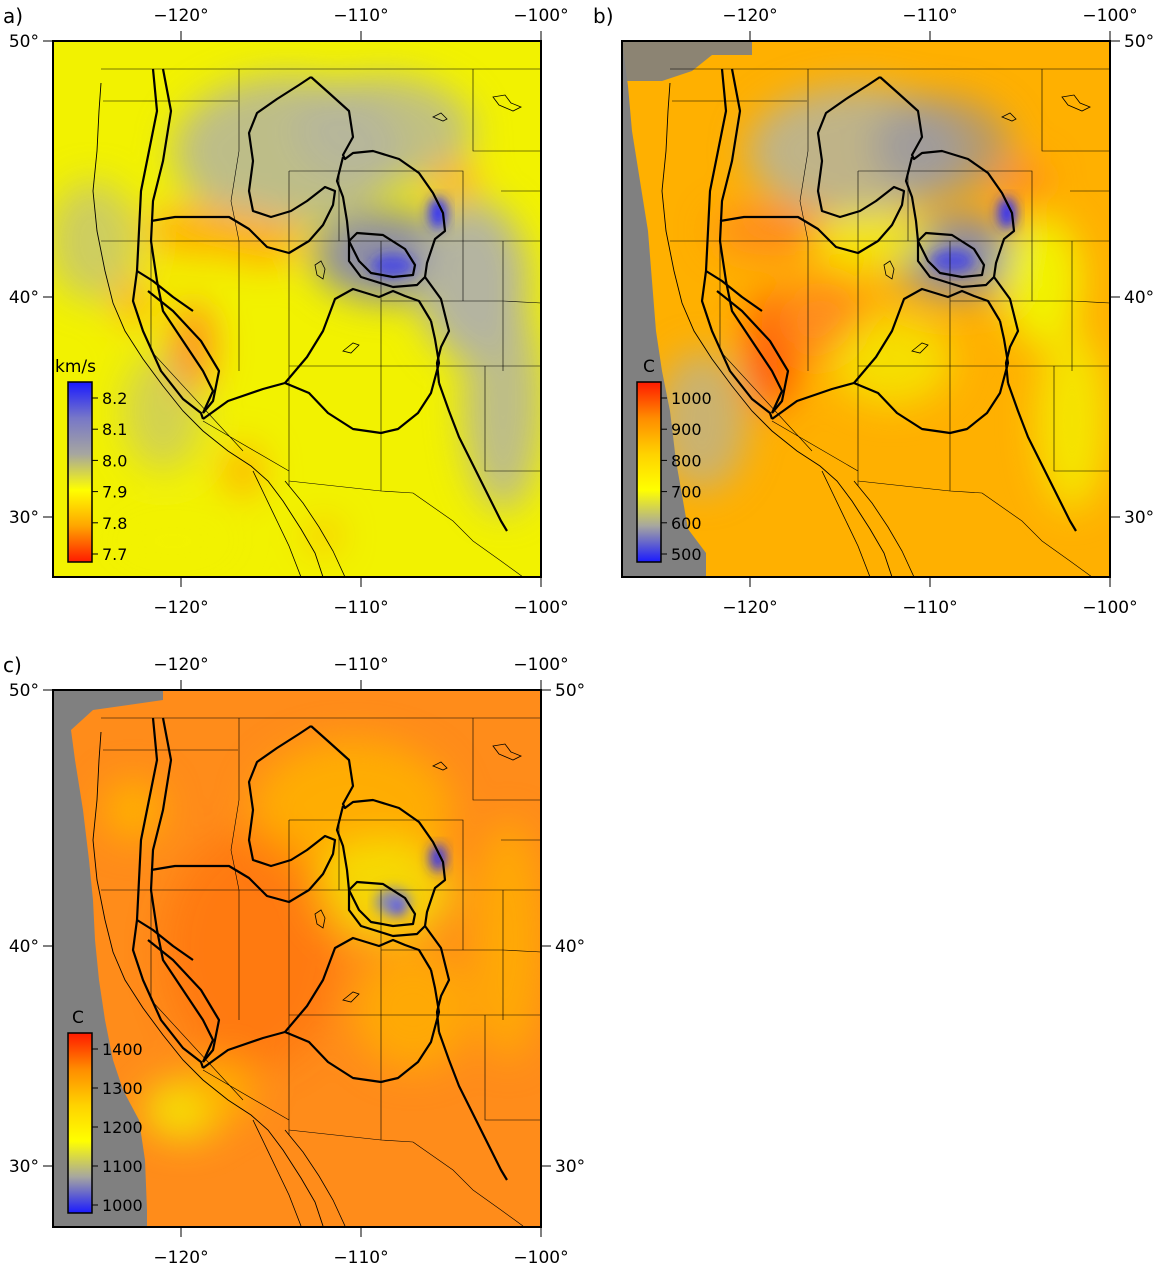 This screenshot has height=1277, width=1163. What do you see at coordinates (1139, 42) in the screenshot?
I see `panel-b-right-tick-label: 50°` at bounding box center [1139, 42].